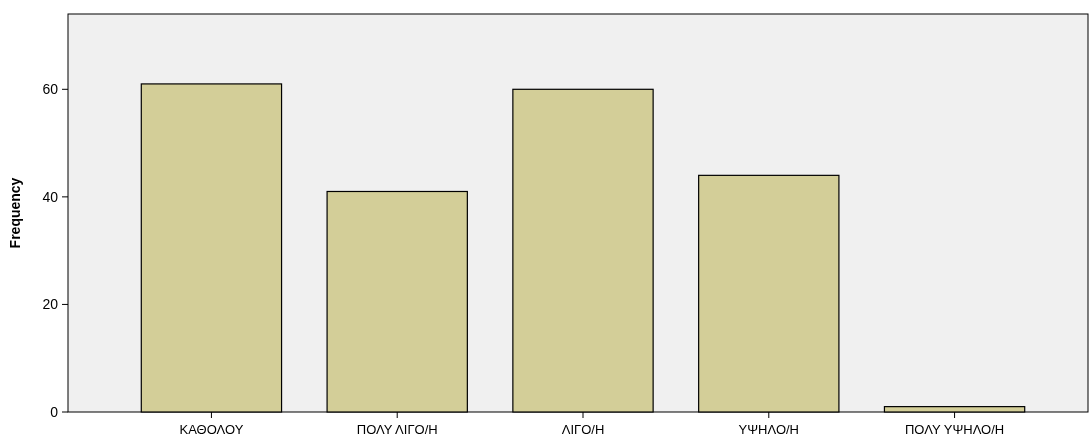  What do you see at coordinates (769, 429) in the screenshot?
I see `x-tick-label: ΥΨΗΛΟ/Η` at bounding box center [769, 429].